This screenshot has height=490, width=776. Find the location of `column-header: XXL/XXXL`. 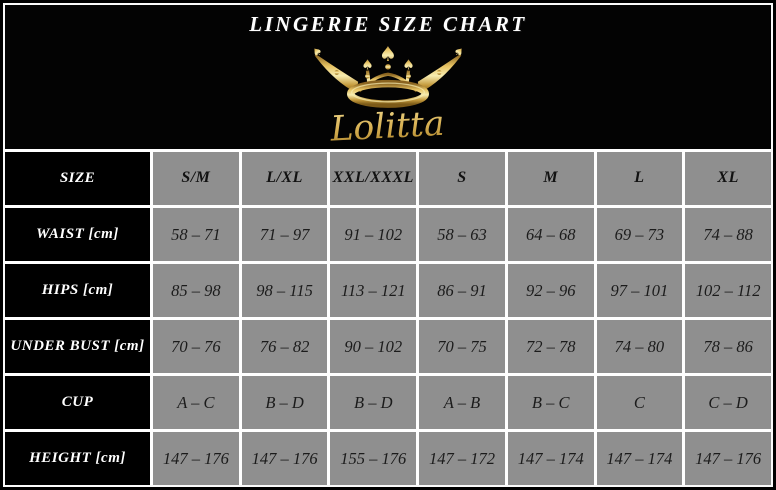

column-header: XXL/XXXL is located at coordinates (373, 178).